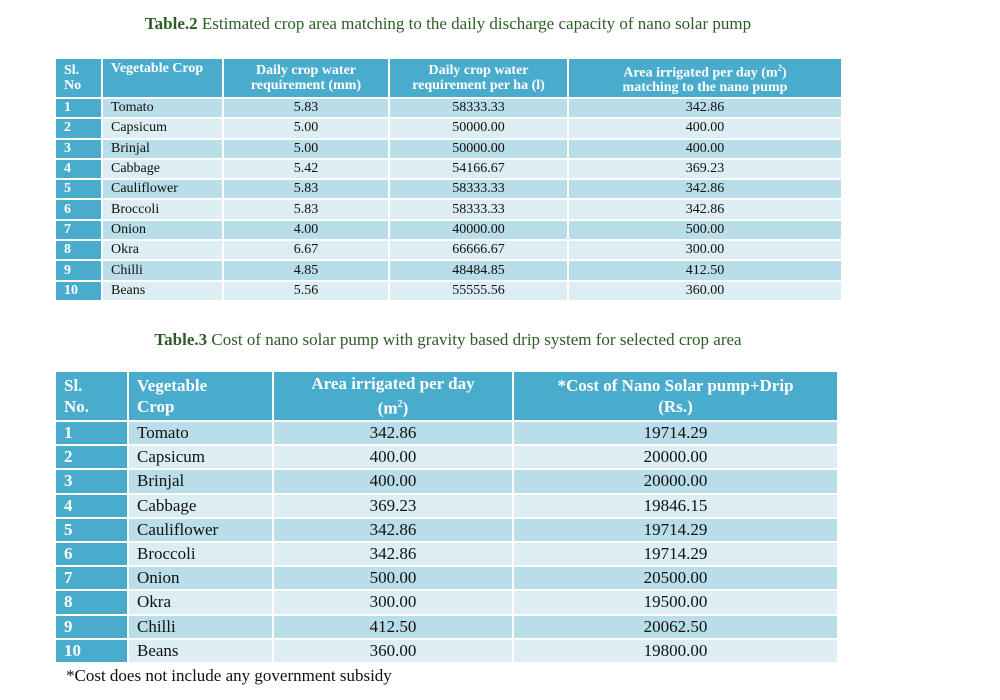 The height and width of the screenshot is (700, 1000). I want to click on table-row: 1 Tomato 342.86 19714.29, so click(446, 432).